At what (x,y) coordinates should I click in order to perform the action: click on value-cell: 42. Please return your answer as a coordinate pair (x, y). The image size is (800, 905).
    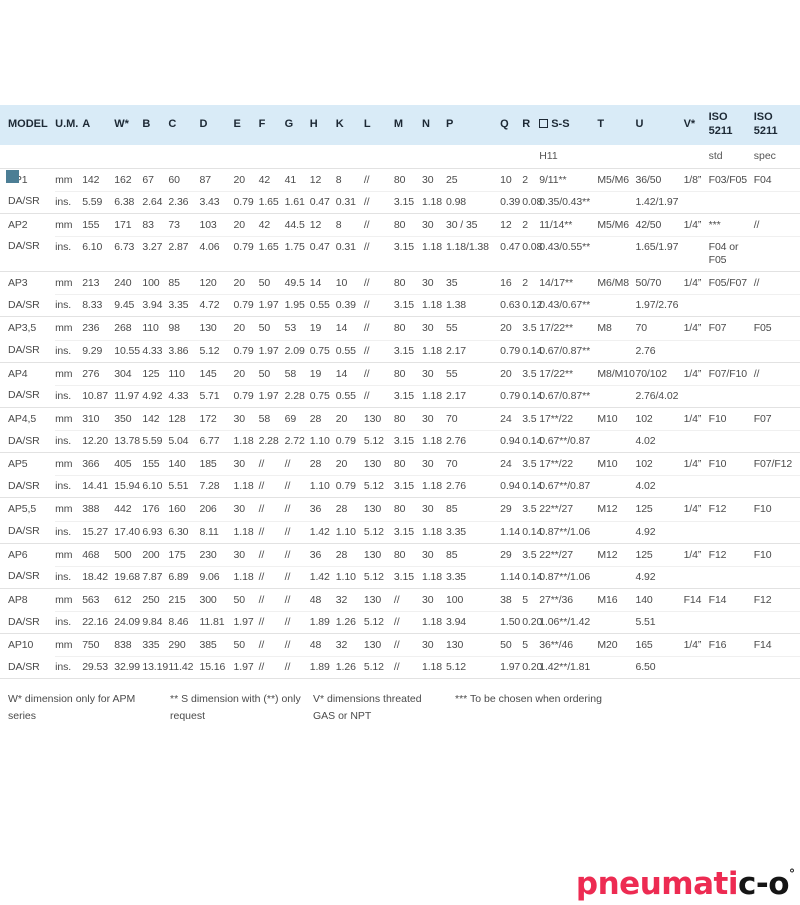
    Looking at the image, I should click on (271, 225).